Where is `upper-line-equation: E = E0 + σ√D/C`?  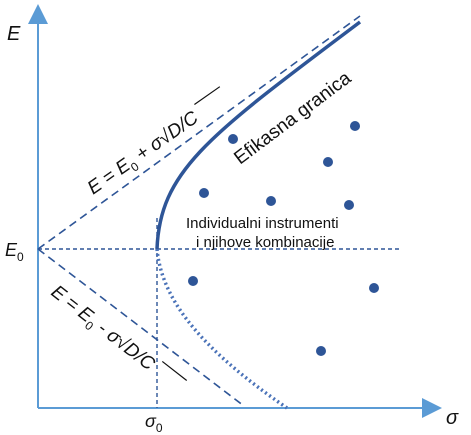
upper-line-equation: E = E0 + σ√D/C is located at coordinates (152, 143).